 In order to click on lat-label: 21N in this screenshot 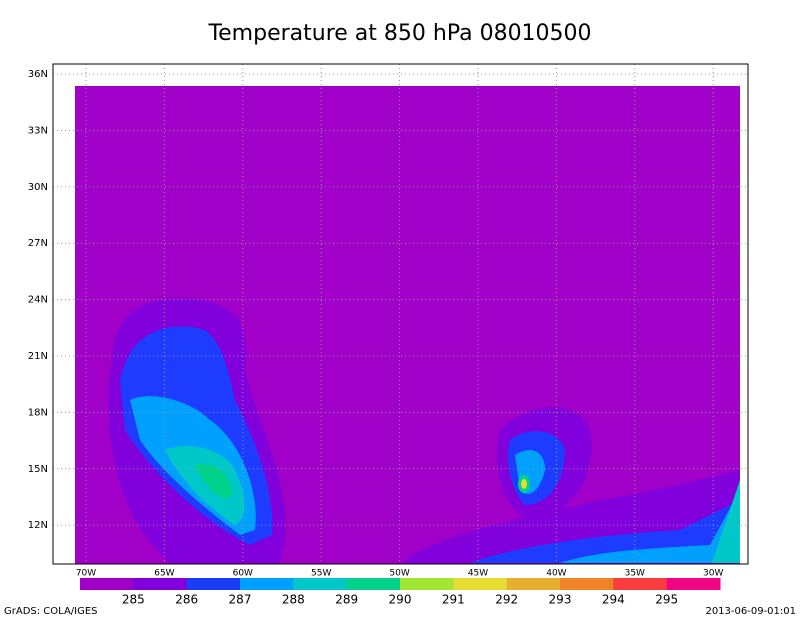, I will do `click(38, 356)`.